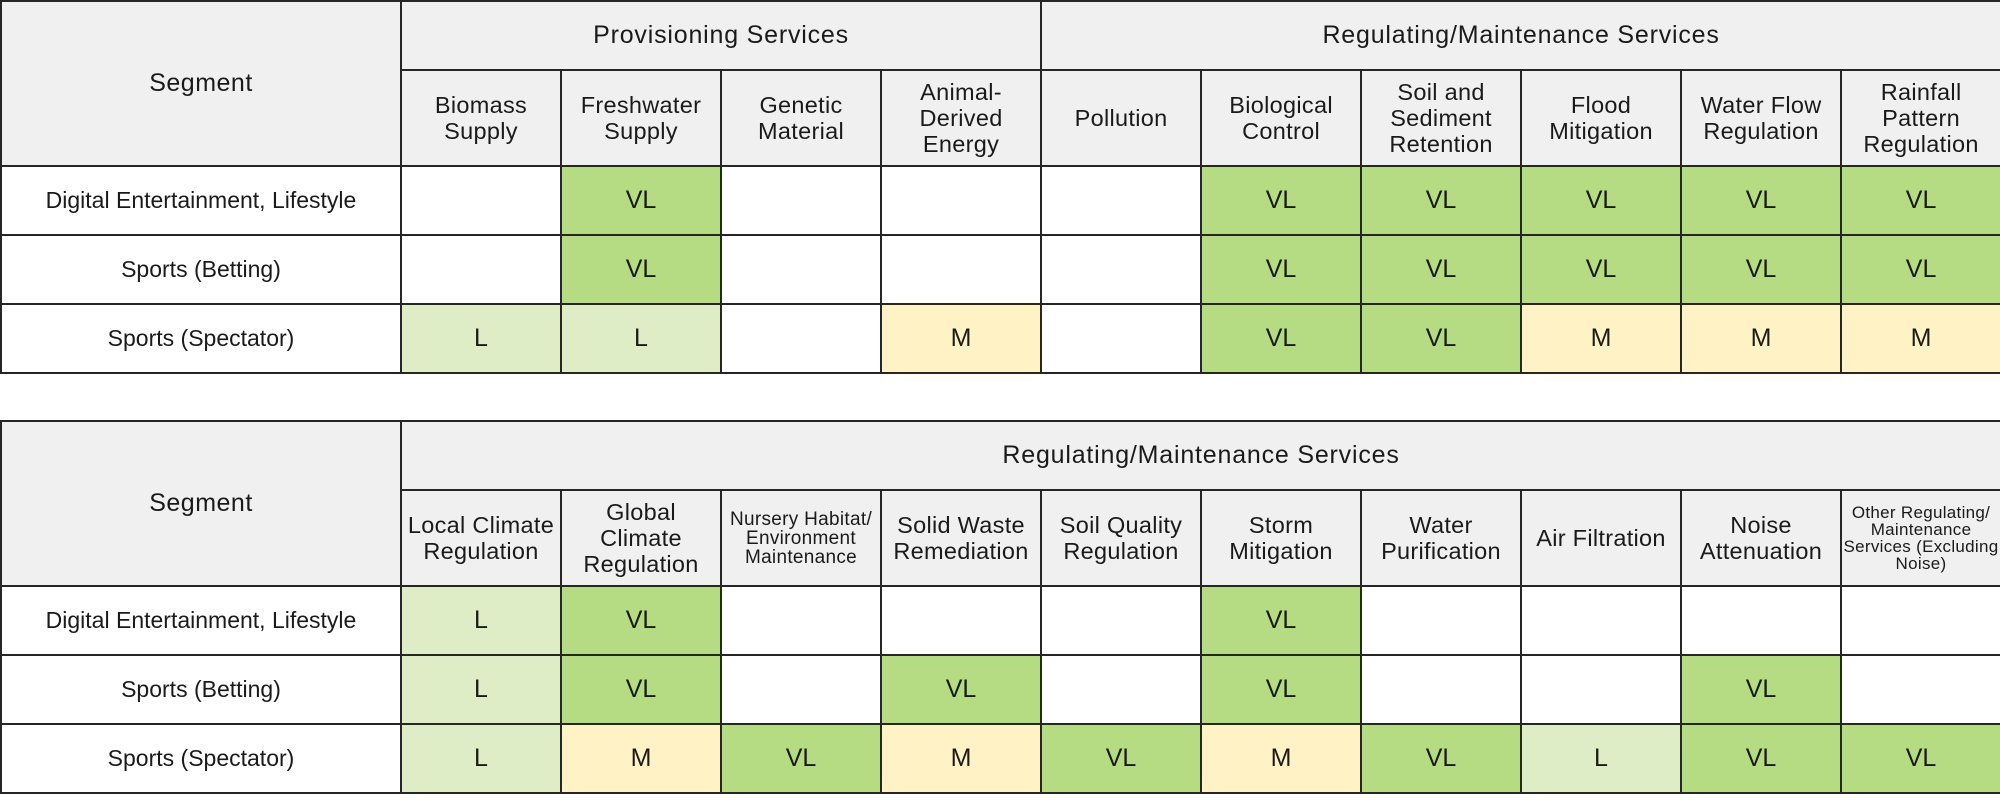 Image resolution: width=2000 pixels, height=800 pixels. I want to click on column-header: Flood Mitigation, so click(1601, 118).